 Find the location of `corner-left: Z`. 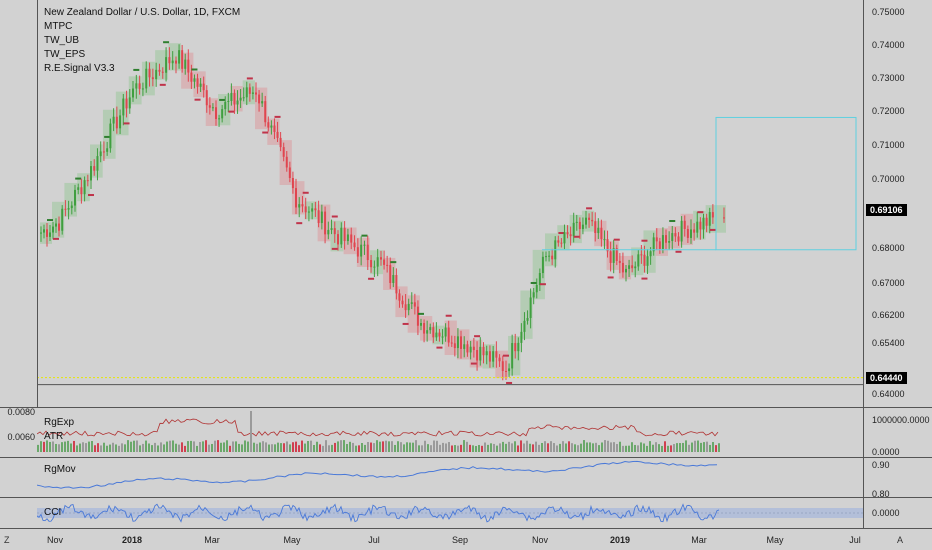

corner-left: Z is located at coordinates (7, 540).